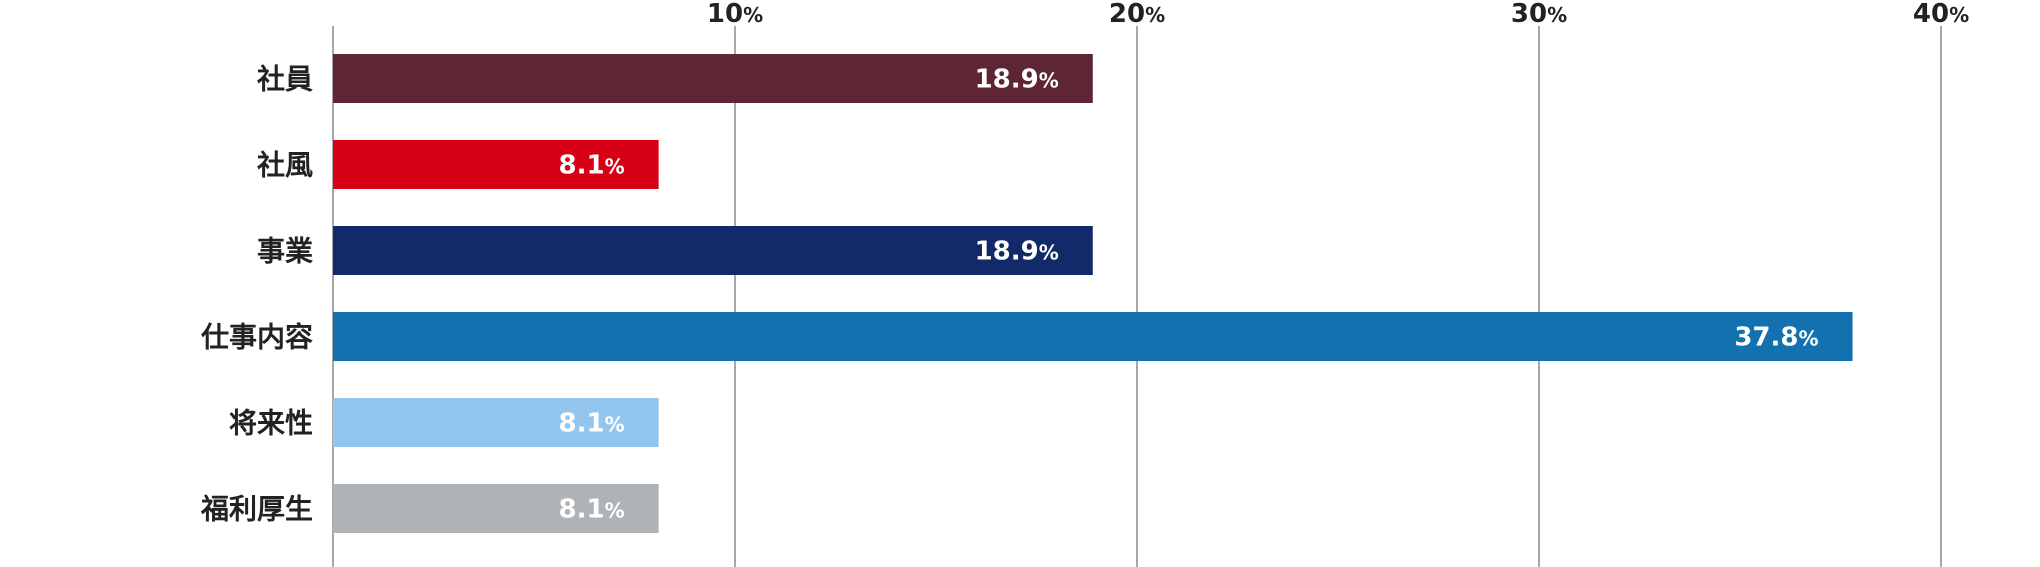 The height and width of the screenshot is (567, 2040). I want to click on data-label-4: 37.8%, so click(1776, 338).